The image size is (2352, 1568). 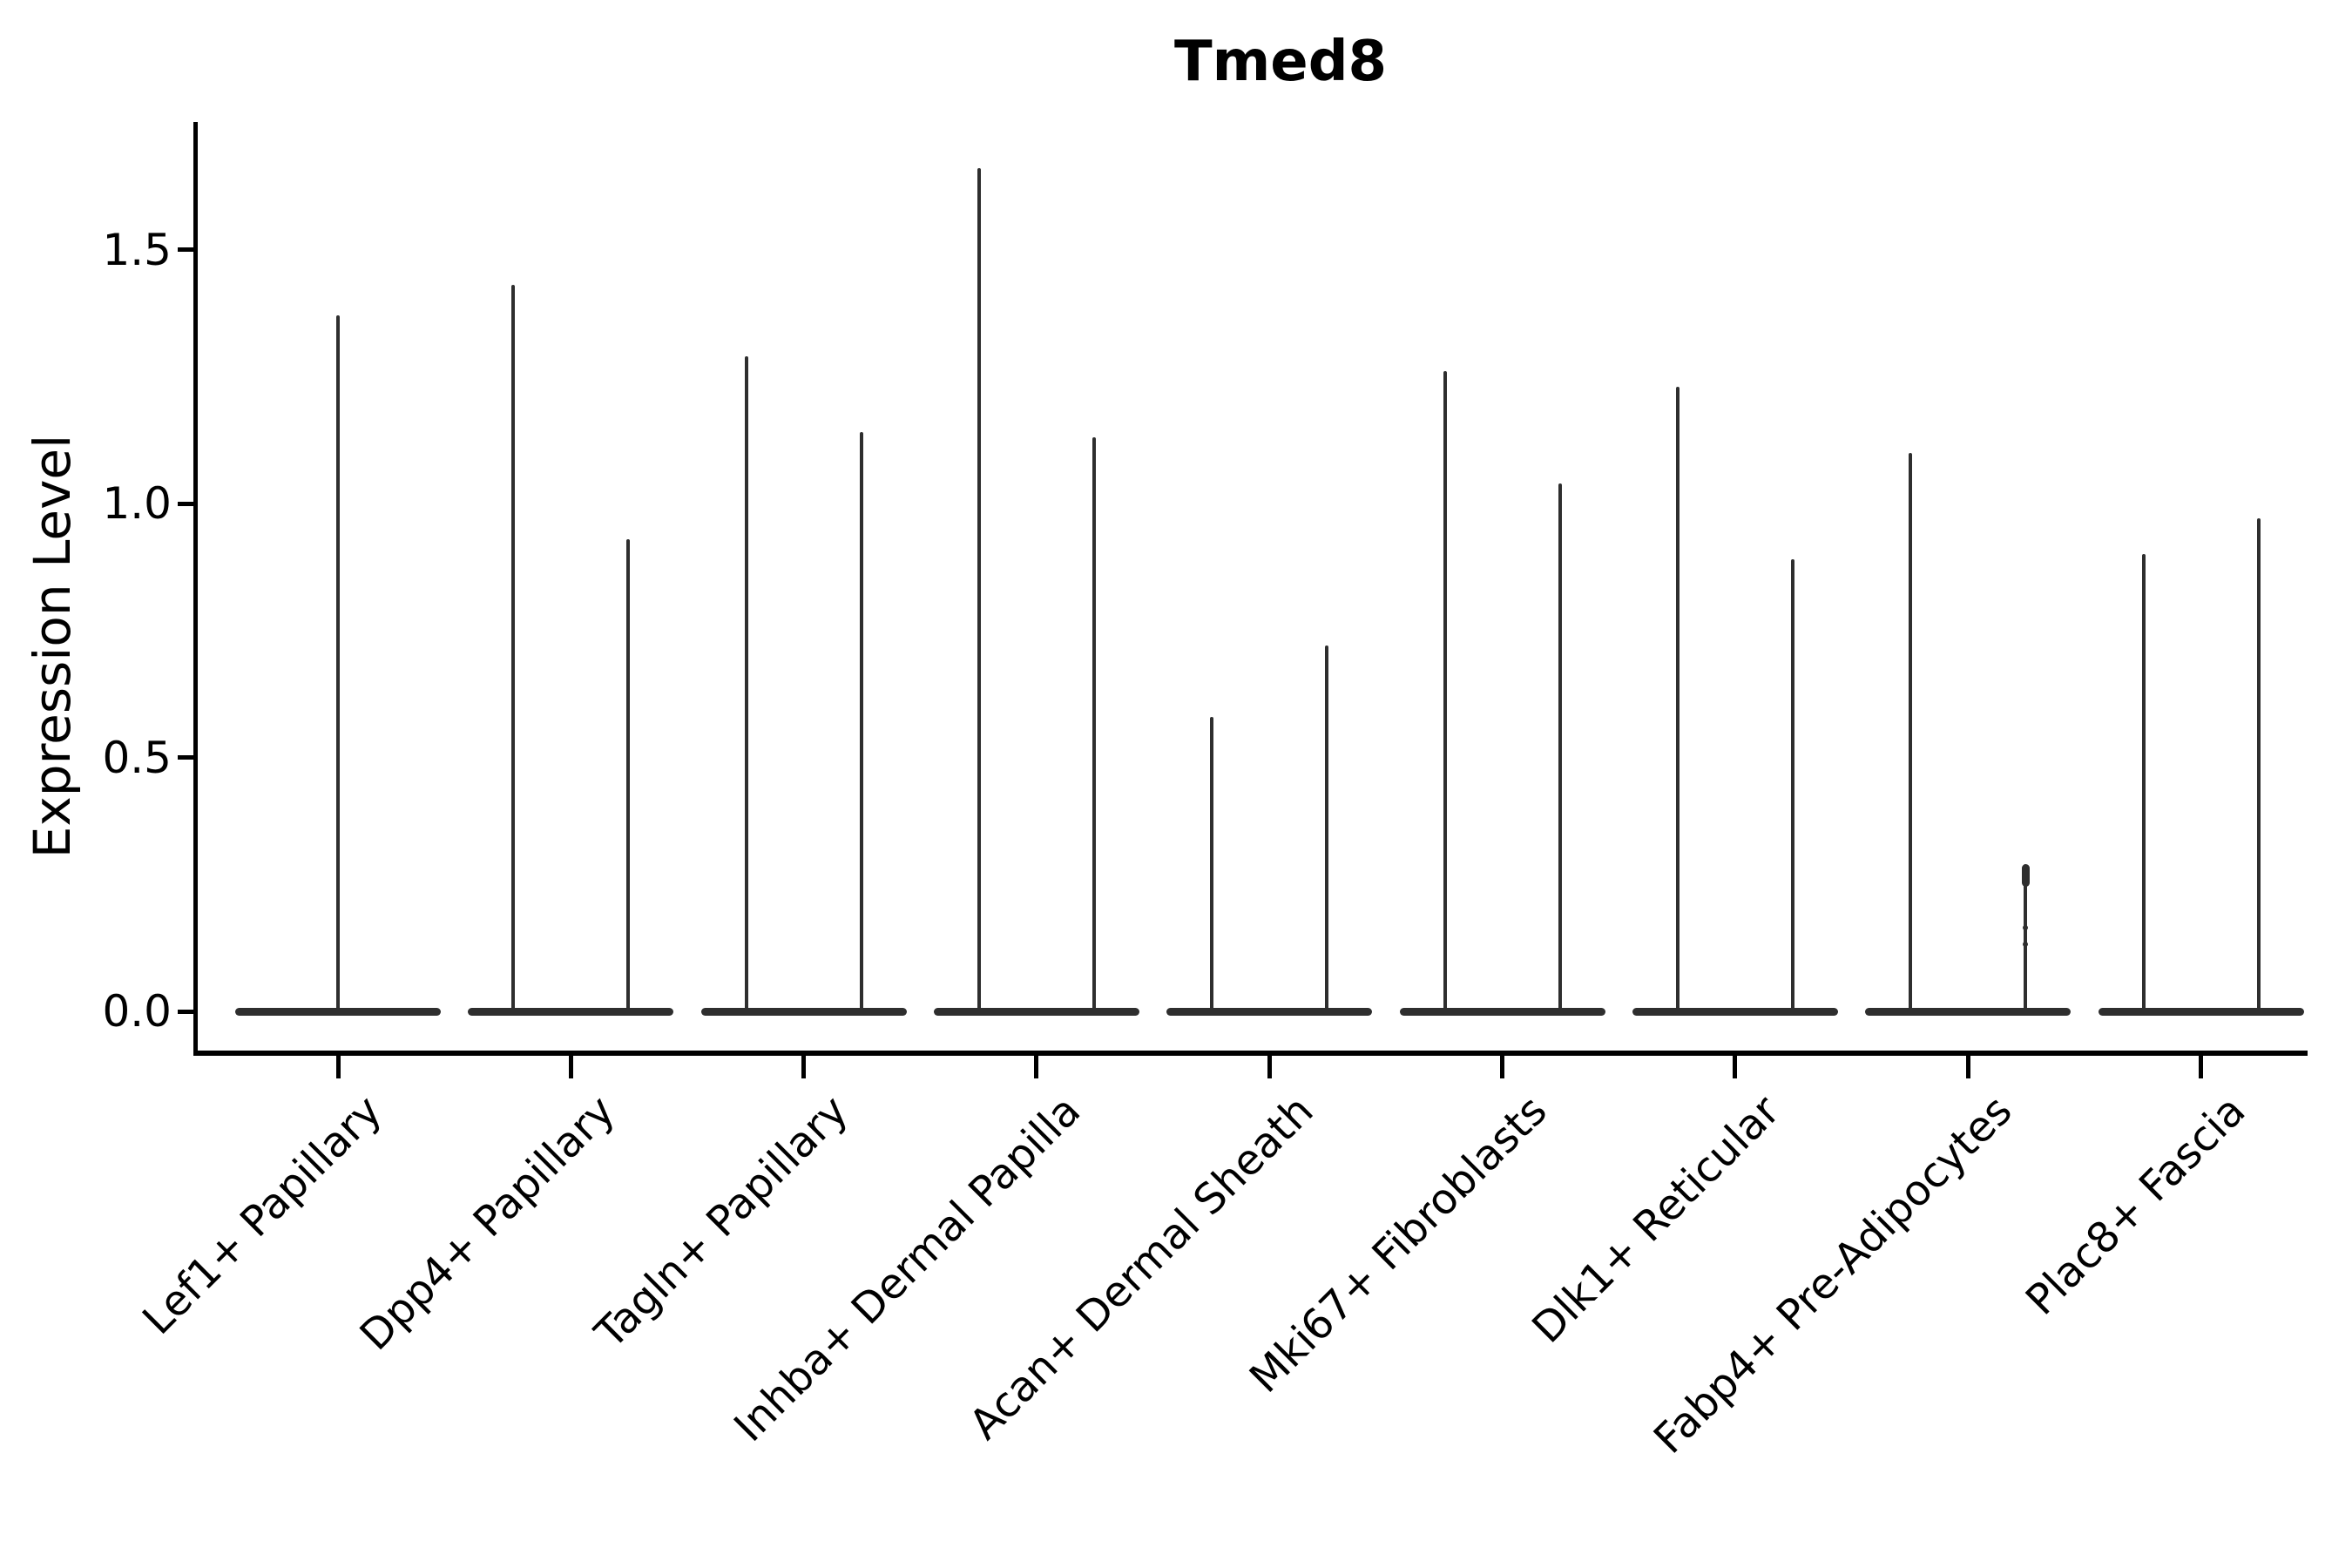 I want to click on x-tick-label: Tagln+ Papillary, so click(x=721, y=1222).